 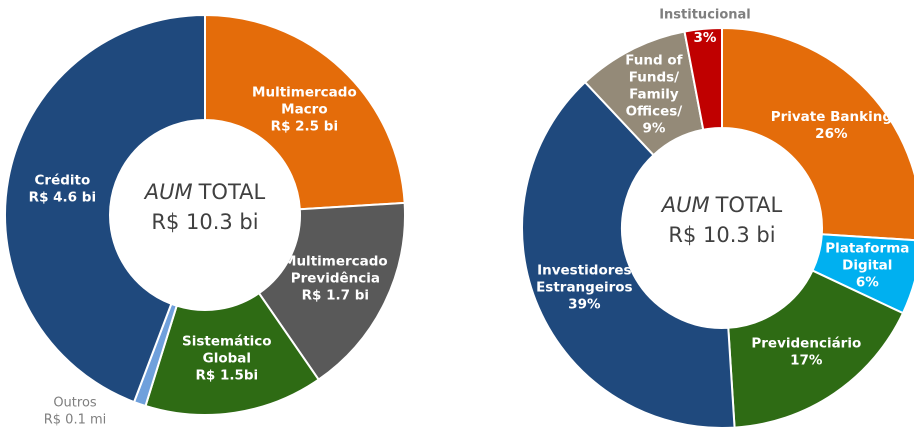 I want to click on slice-label: Outros, so click(x=75, y=403).